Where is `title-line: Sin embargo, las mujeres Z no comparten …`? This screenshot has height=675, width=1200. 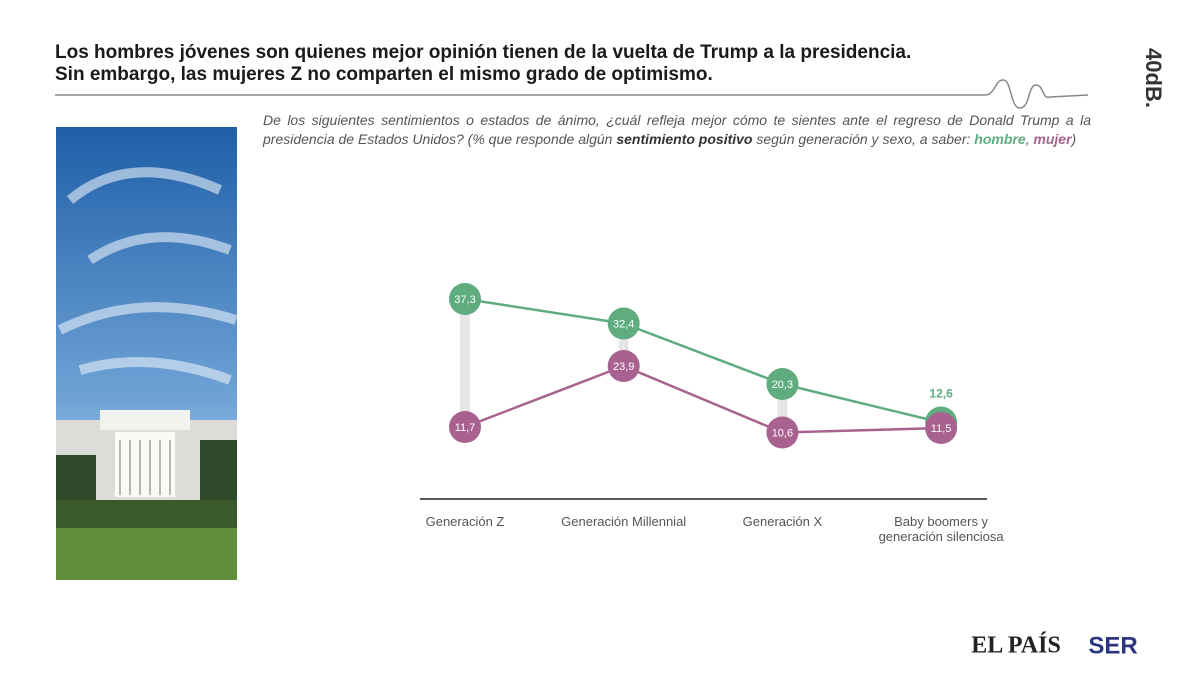 title-line: Sin embargo, las mujeres Z no comparten … is located at coordinates (384, 74).